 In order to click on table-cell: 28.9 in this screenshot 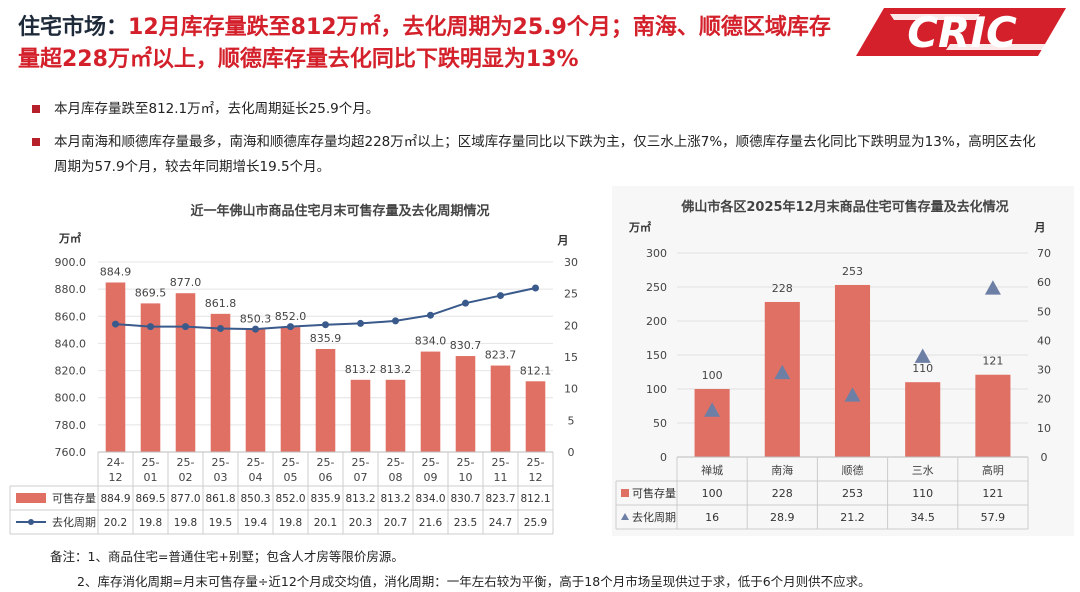, I will do `click(782, 517)`.